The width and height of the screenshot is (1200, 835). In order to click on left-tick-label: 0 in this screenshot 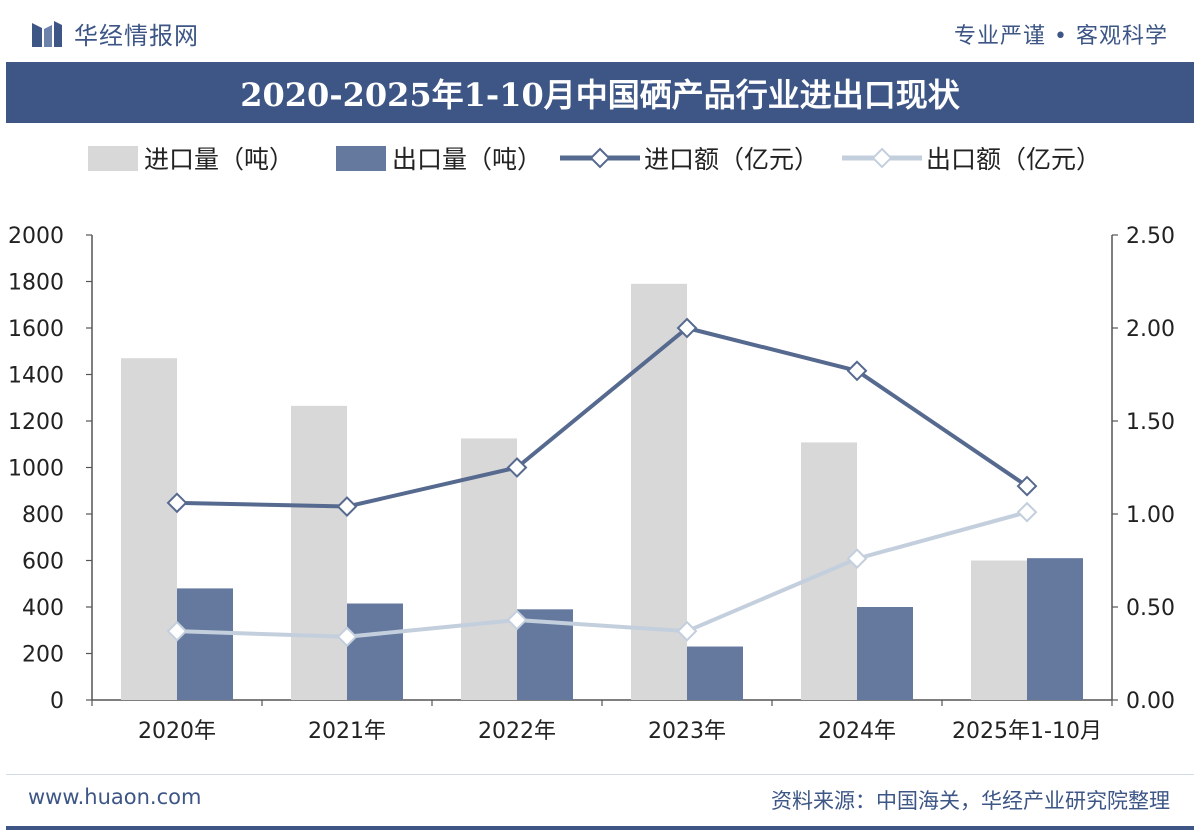, I will do `click(57, 701)`.